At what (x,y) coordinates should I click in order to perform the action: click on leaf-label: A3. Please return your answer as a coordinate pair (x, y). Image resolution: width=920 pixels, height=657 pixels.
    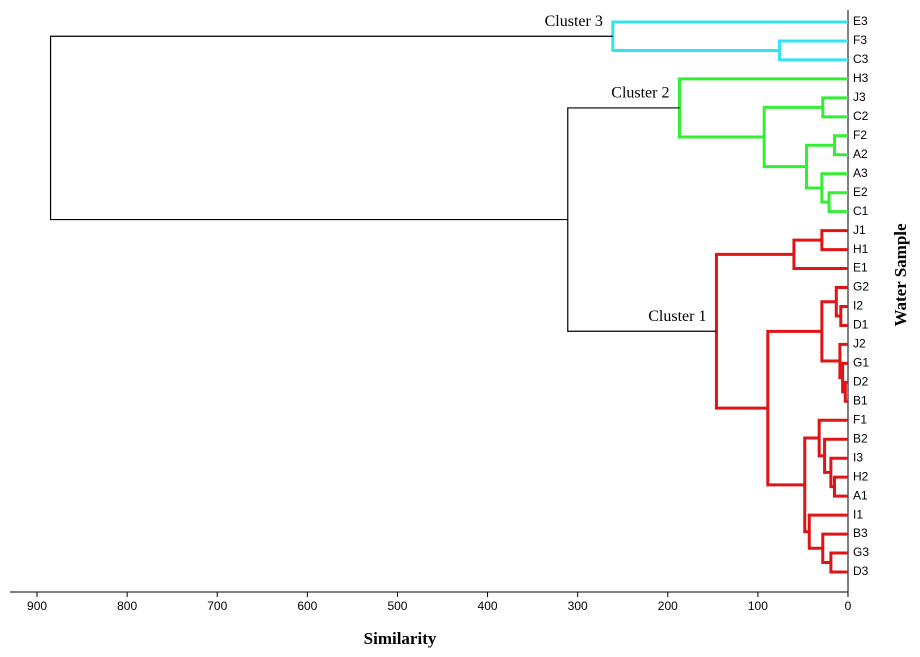
    Looking at the image, I should click on (860, 173).